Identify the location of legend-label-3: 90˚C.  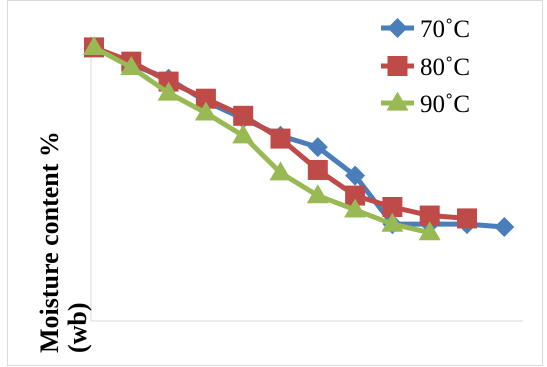
(445, 104).